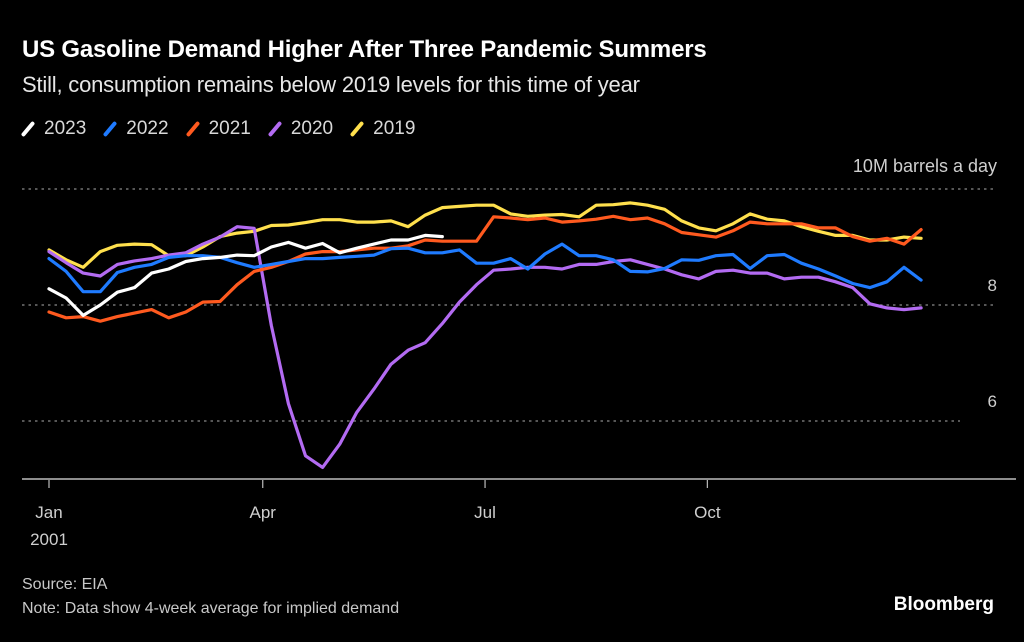  Describe the element at coordinates (924, 166) in the screenshot. I see `y-axis-unit-label: 10M barrels a day` at that location.